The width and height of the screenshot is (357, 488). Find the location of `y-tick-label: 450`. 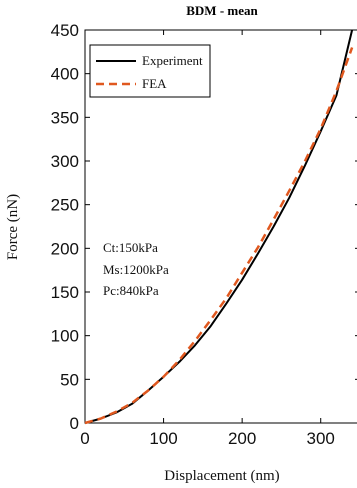

y-tick-label: 450 is located at coordinates (65, 30).